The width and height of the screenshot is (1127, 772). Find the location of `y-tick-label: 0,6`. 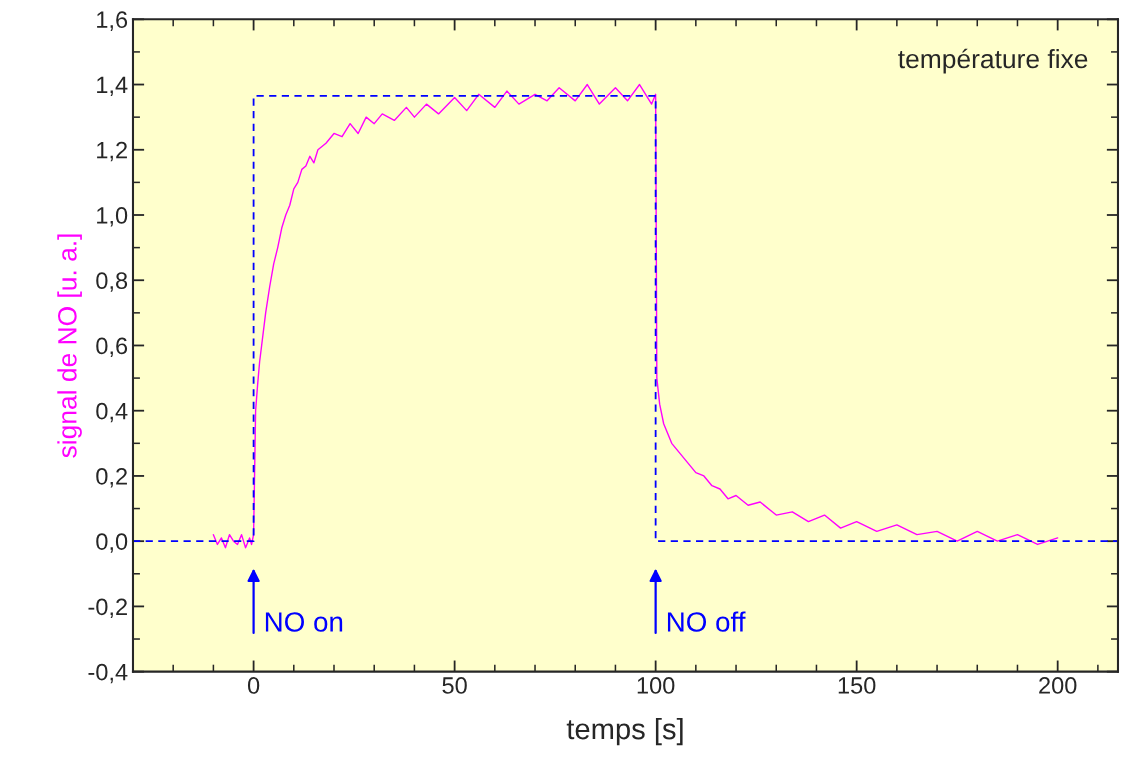

y-tick-label: 0,6 is located at coordinates (112, 347).